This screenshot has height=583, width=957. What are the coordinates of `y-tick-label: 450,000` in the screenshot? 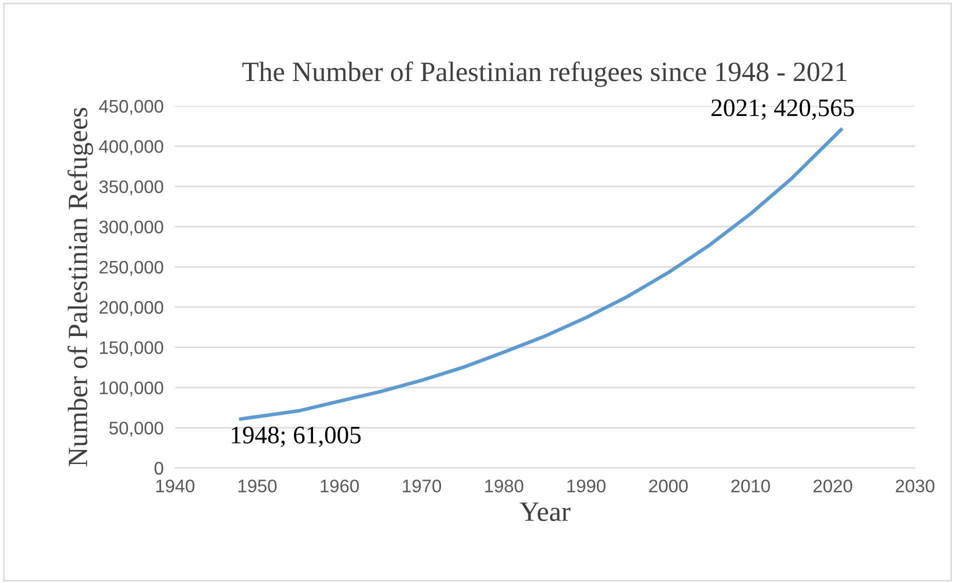 It's located at (131, 107).